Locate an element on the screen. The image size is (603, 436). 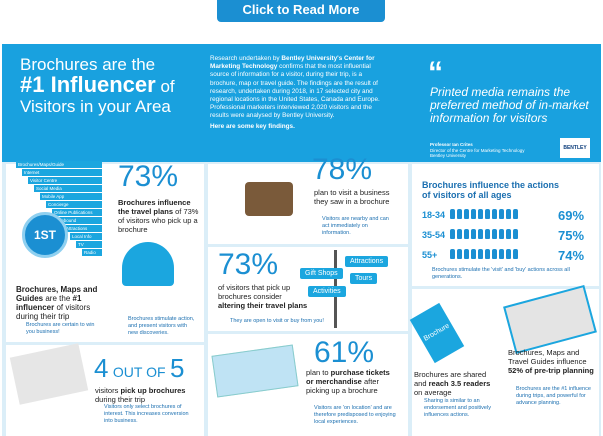
stat-num: 4 is located at coordinates (101, 368).